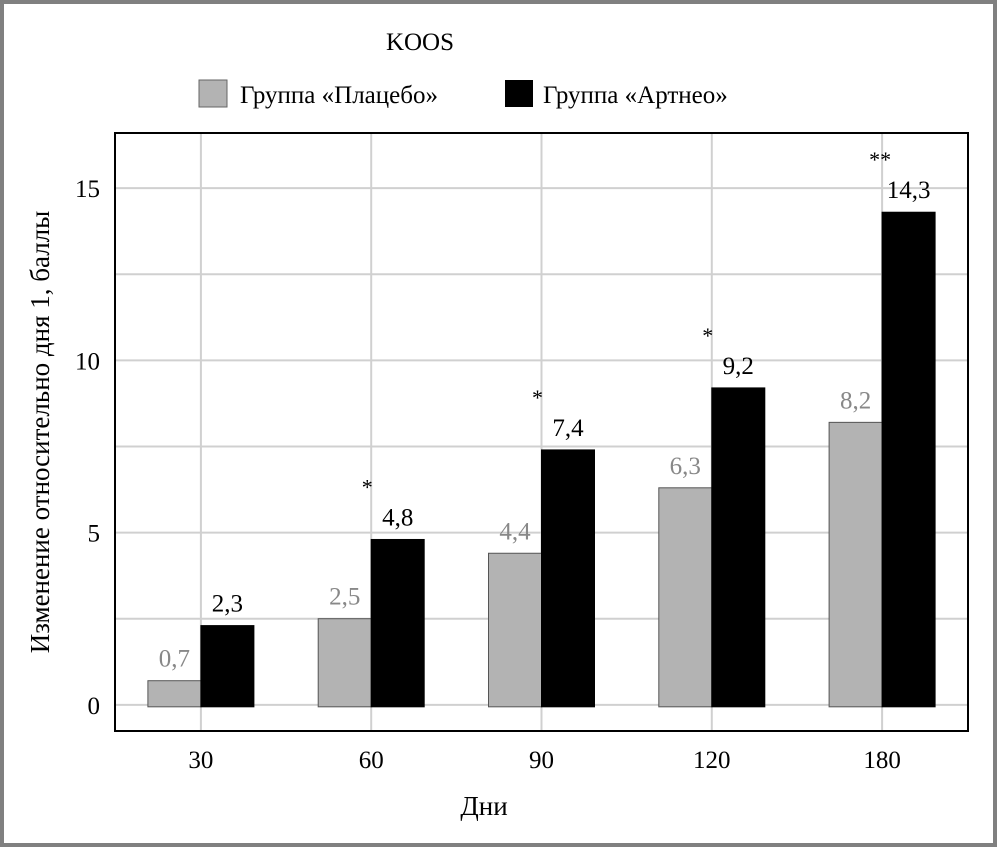  What do you see at coordinates (87, 189) in the screenshot?
I see `y-tick-label: 15` at bounding box center [87, 189].